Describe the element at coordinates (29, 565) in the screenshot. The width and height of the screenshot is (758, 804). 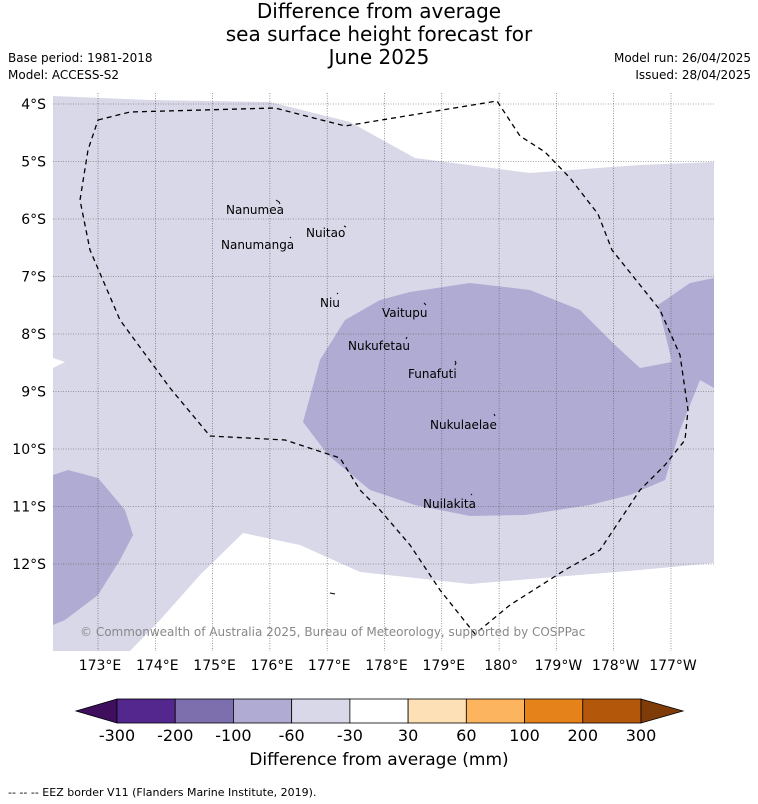
I see `lat-tick-label: 12°S` at that location.